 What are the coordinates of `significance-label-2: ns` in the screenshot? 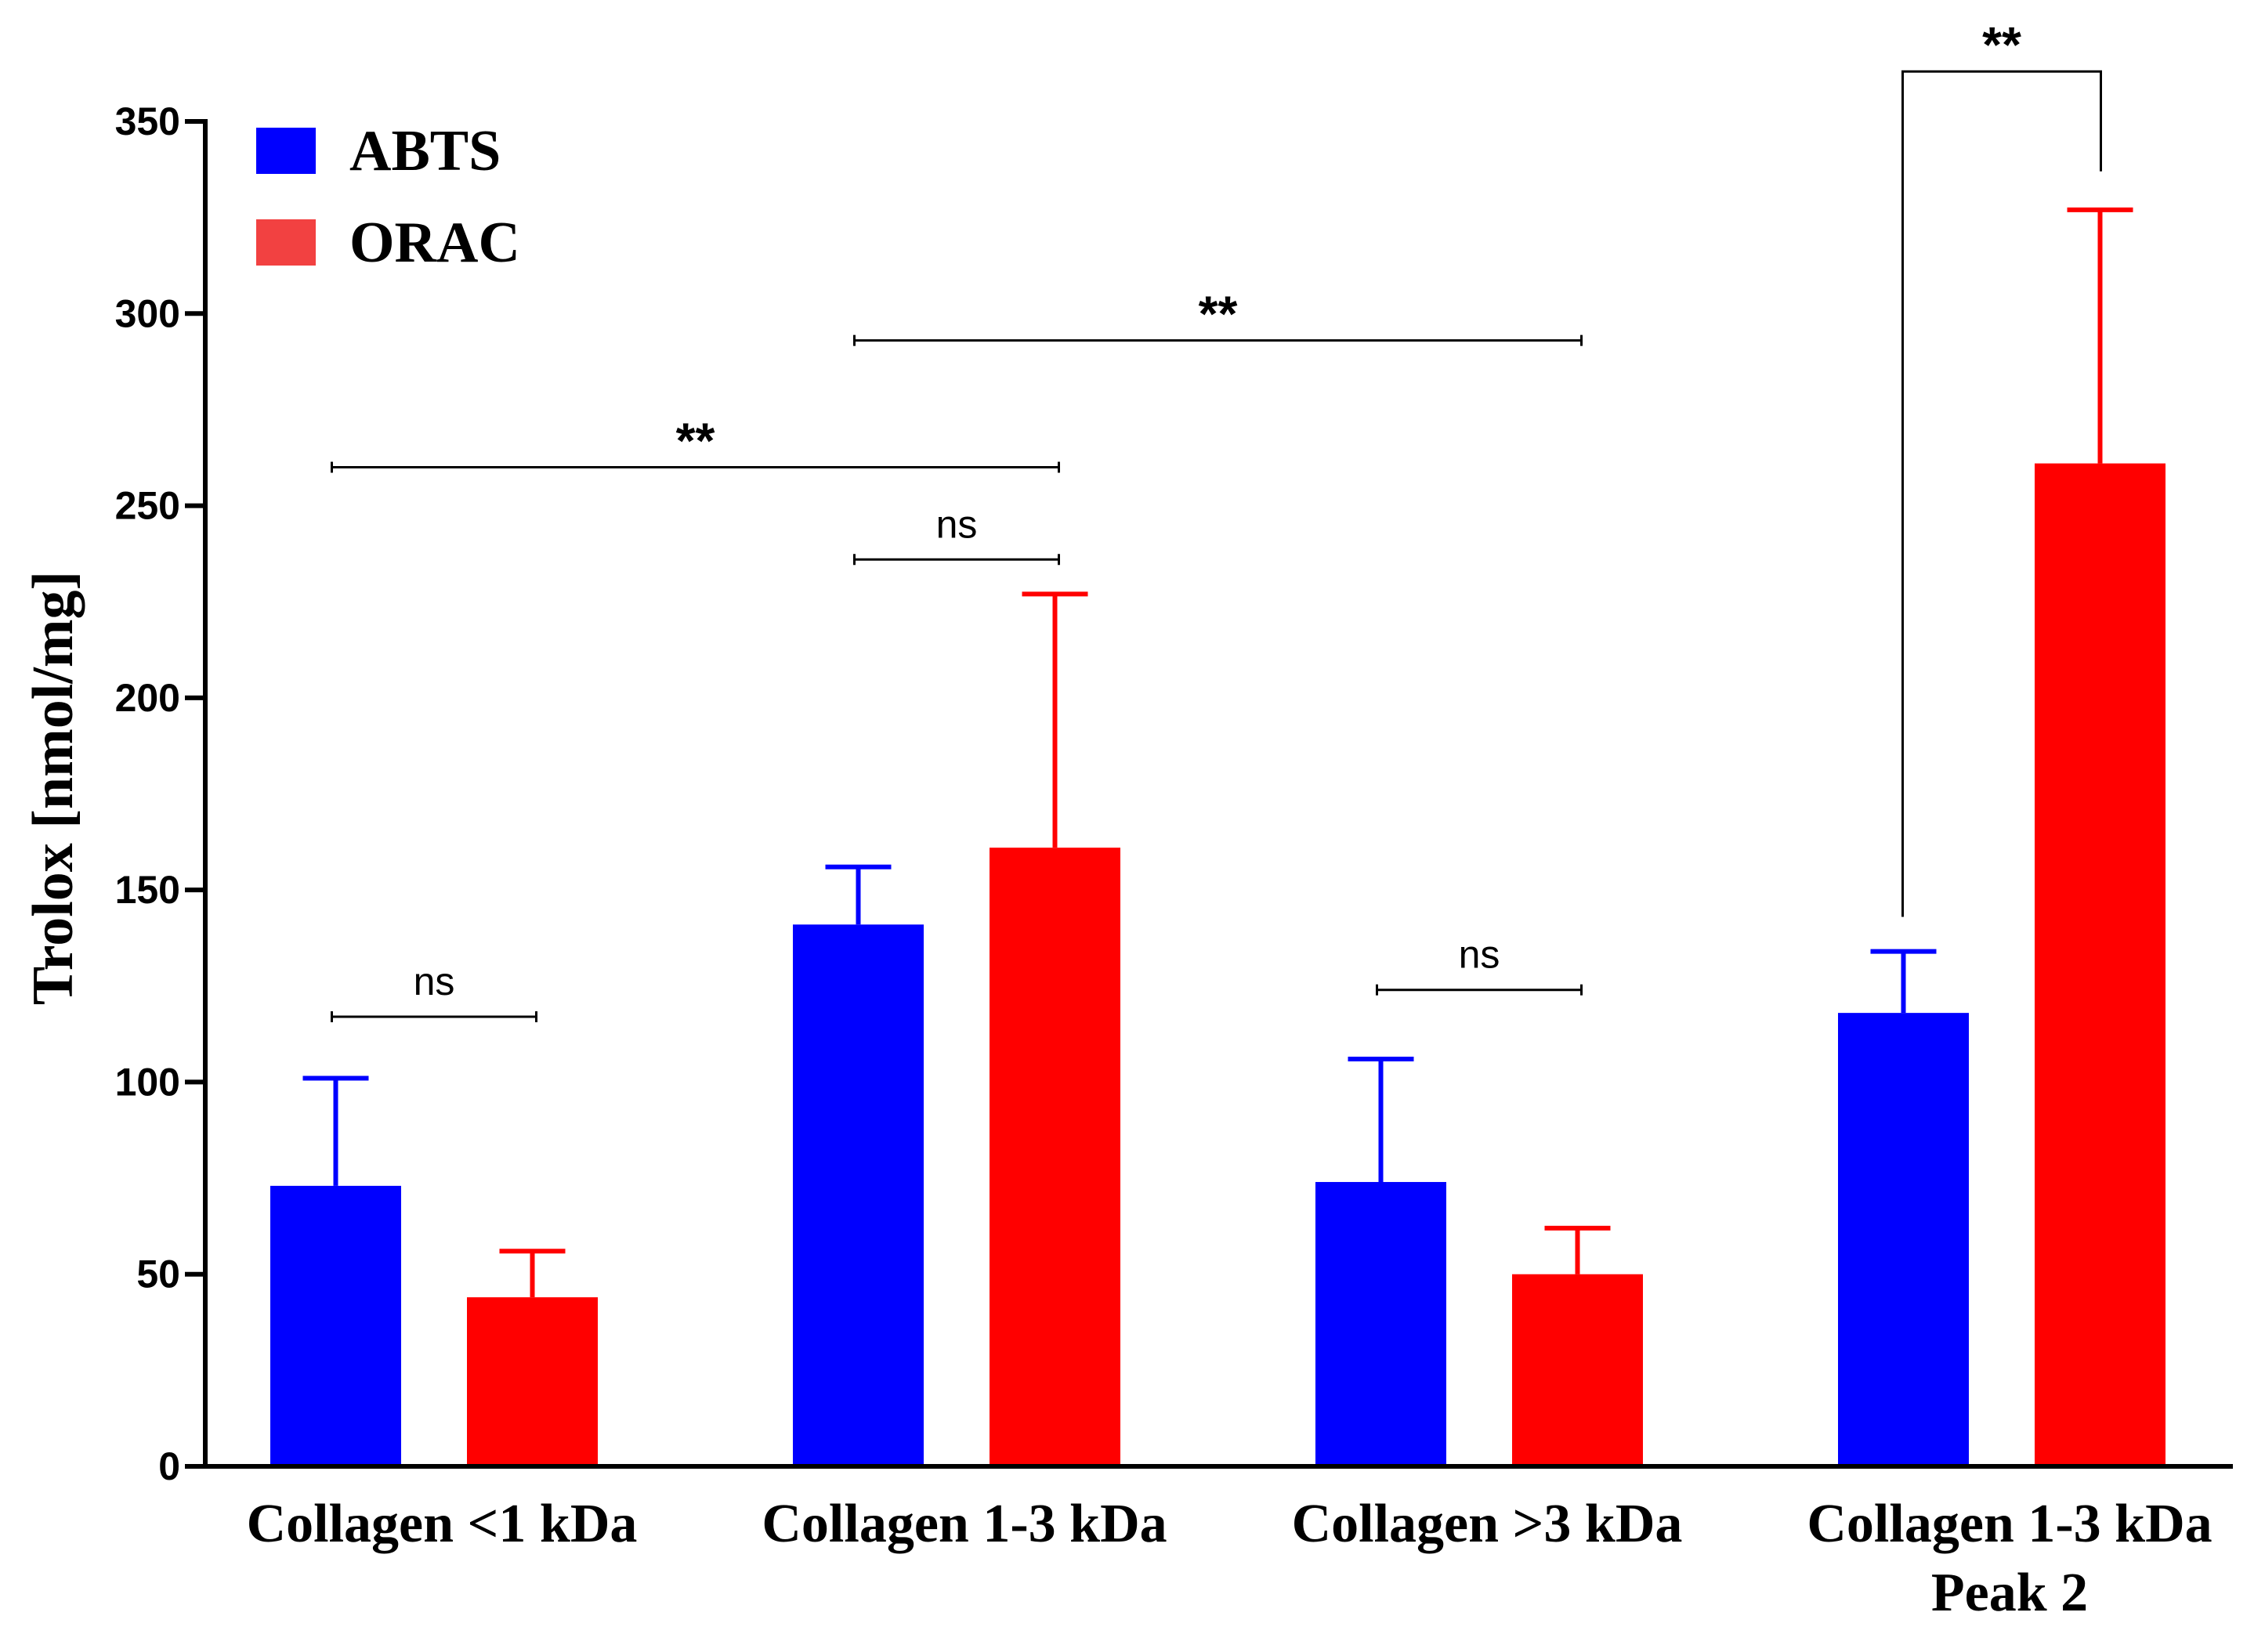 It's located at (1479, 955).